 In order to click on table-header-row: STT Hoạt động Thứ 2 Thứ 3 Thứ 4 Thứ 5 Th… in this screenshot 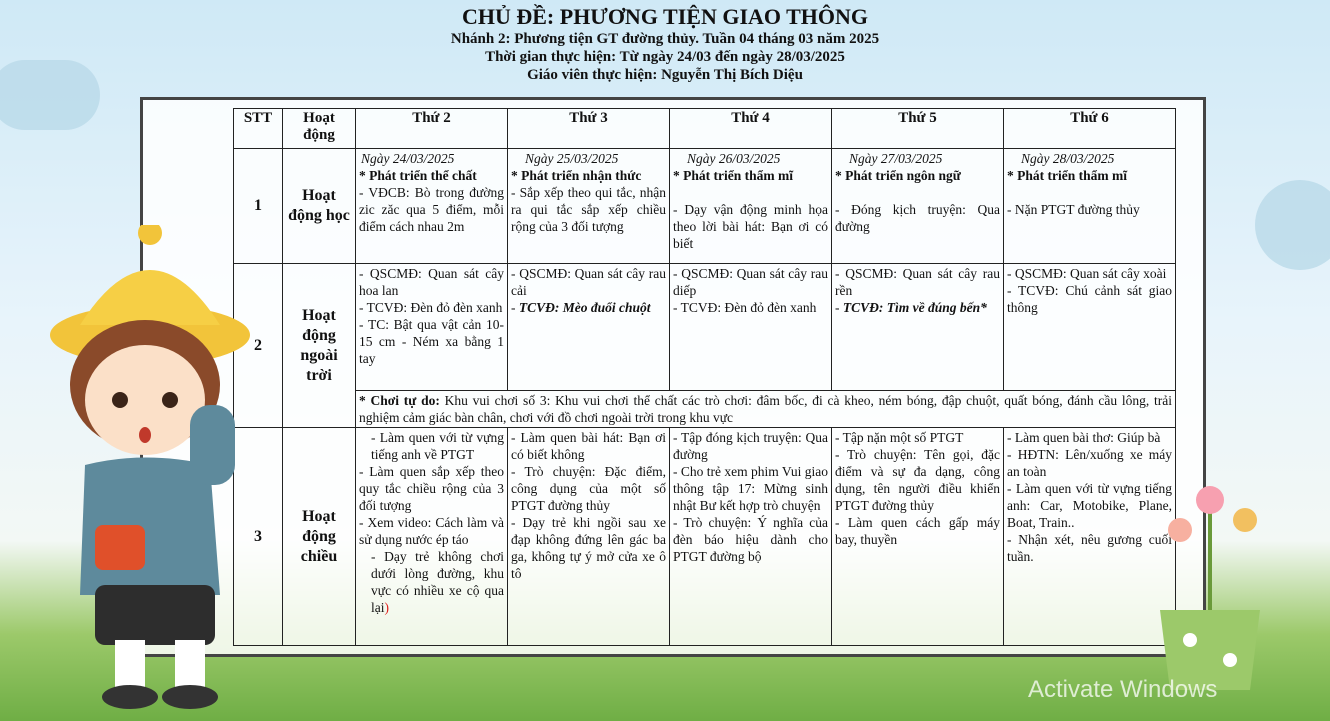, I will do `click(704, 128)`.